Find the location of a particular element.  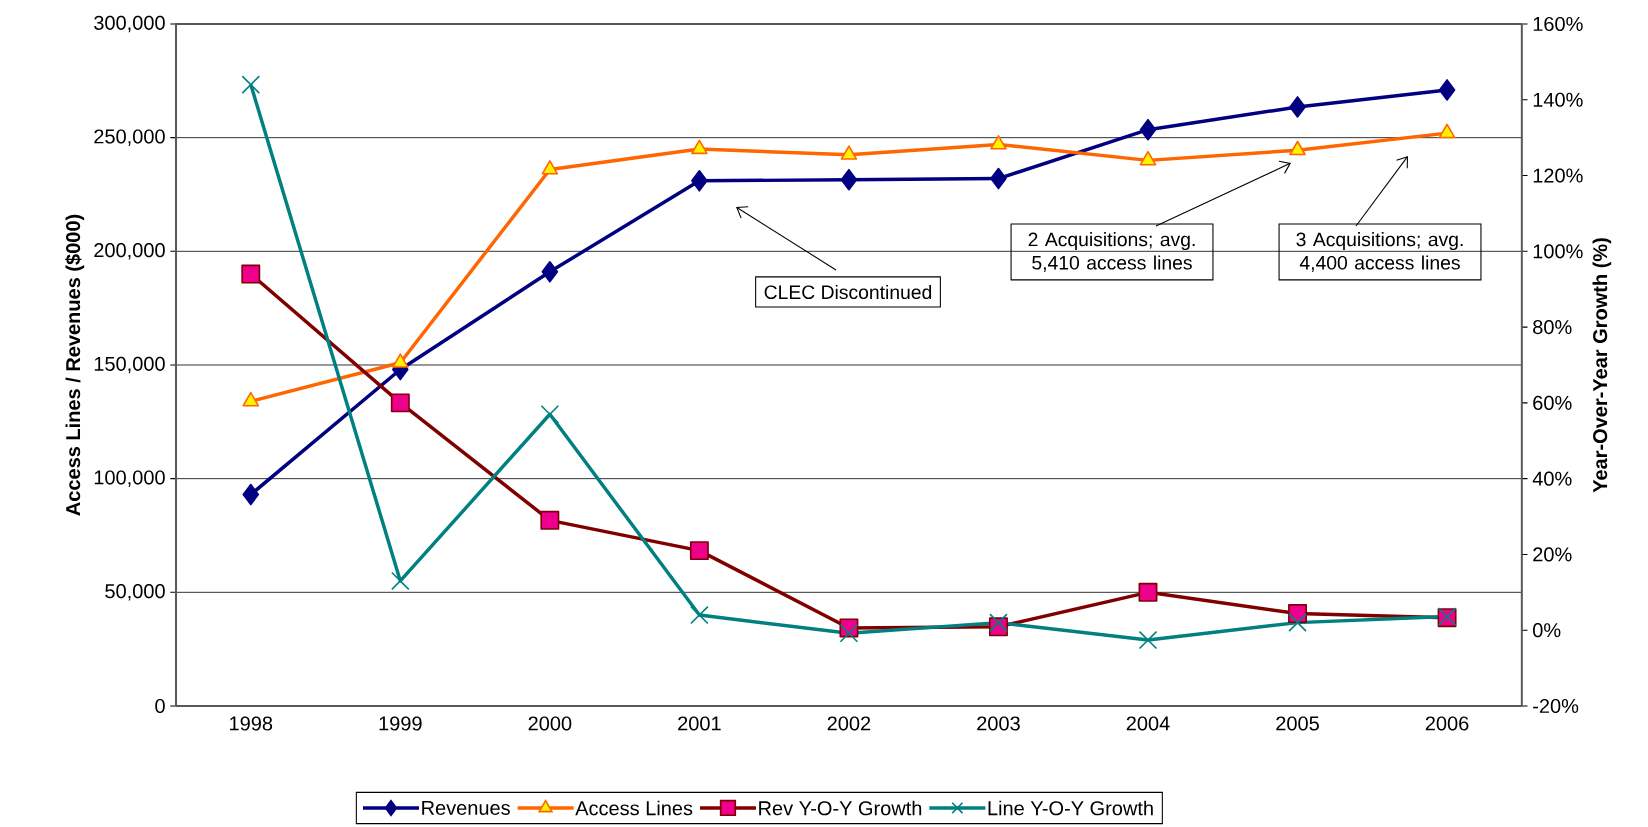

legend-label: Rev Y-O-Y Growth is located at coordinates (840, 808).